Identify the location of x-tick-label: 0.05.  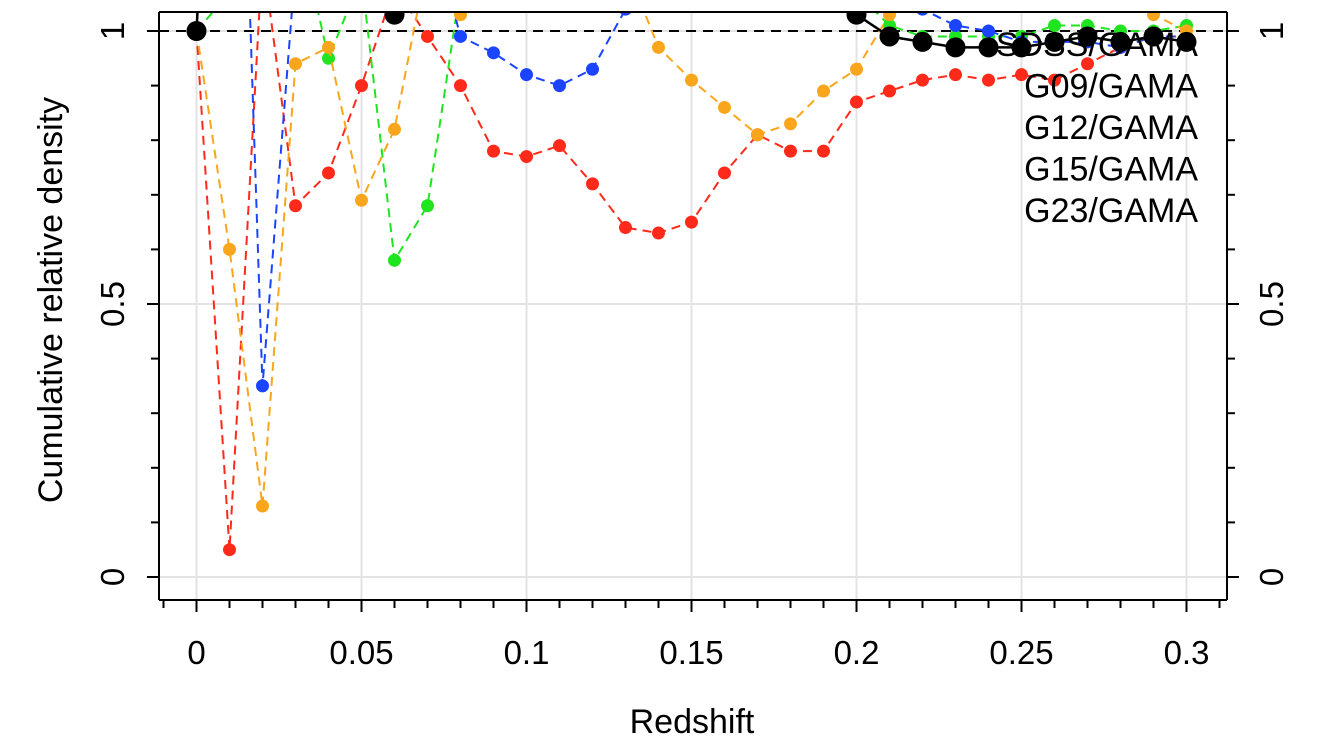
(361, 652).